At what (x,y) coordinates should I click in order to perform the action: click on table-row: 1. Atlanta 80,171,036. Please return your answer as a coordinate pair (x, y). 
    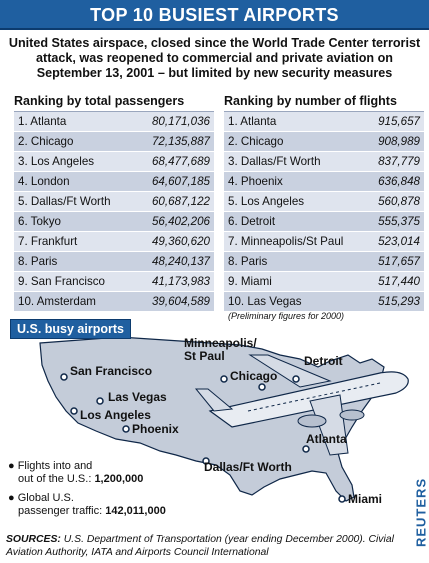
    Looking at the image, I should click on (114, 122).